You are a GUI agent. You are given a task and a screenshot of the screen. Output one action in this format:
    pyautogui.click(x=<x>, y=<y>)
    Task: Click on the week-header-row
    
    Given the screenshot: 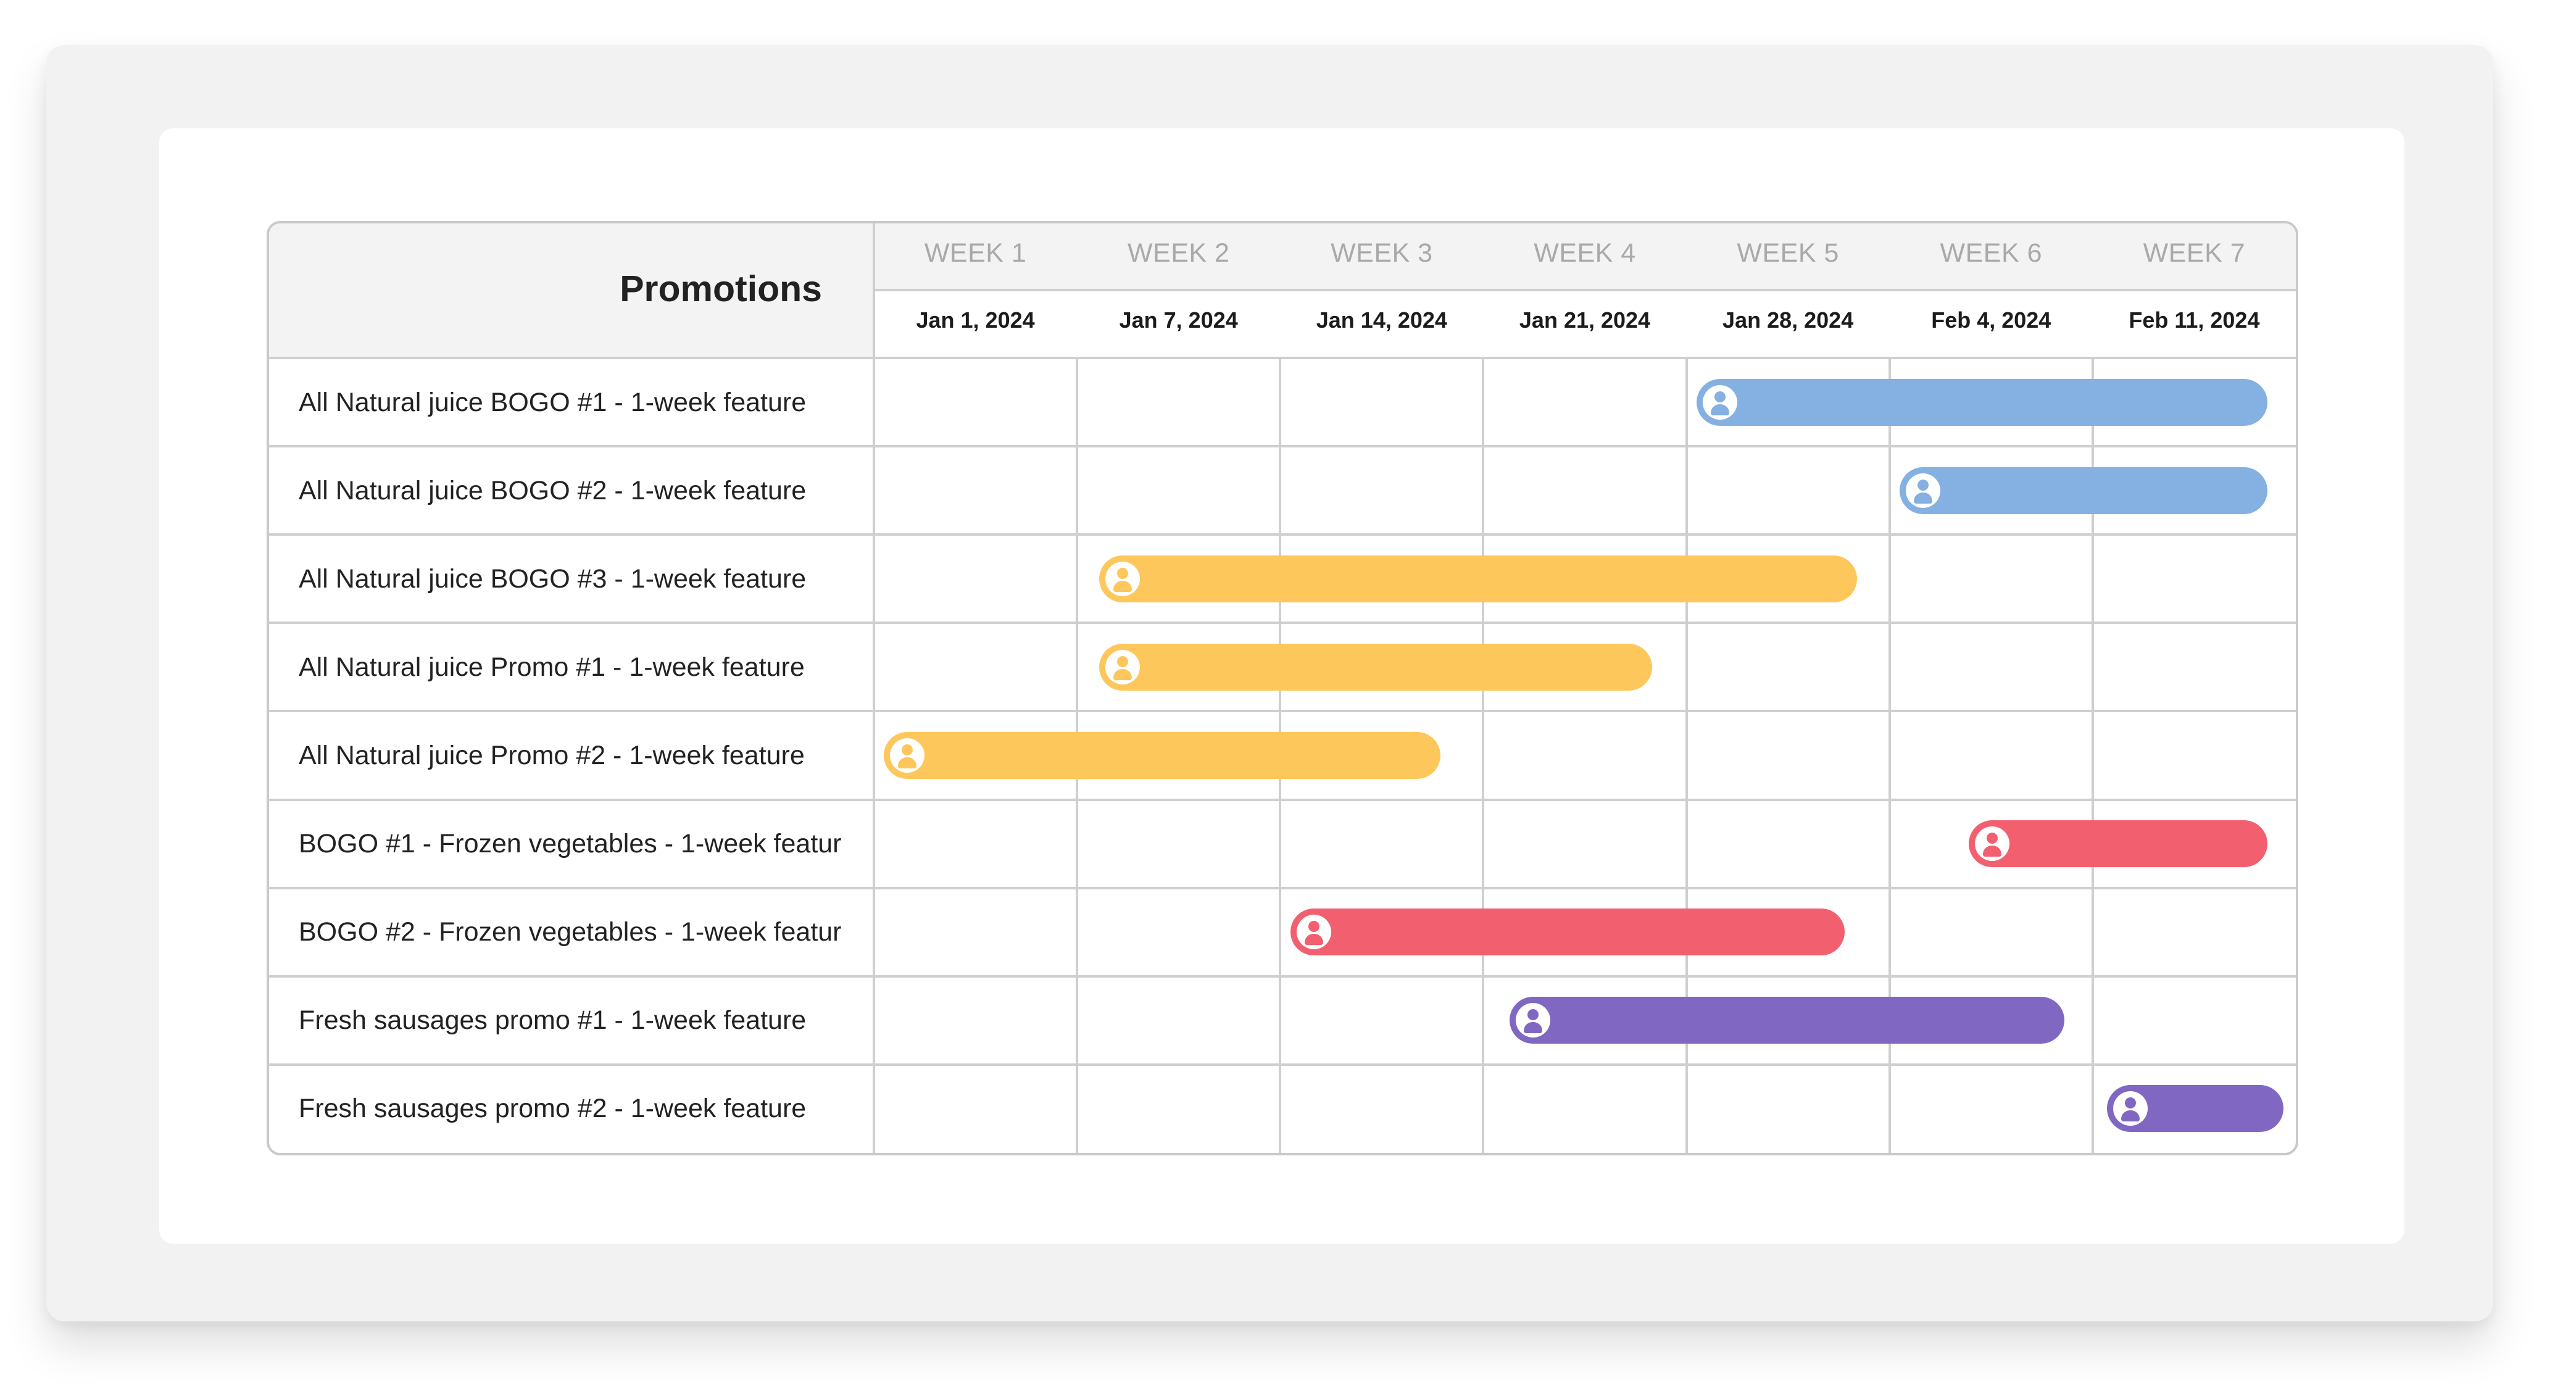 What is the action you would take?
    pyautogui.click(x=1585, y=256)
    